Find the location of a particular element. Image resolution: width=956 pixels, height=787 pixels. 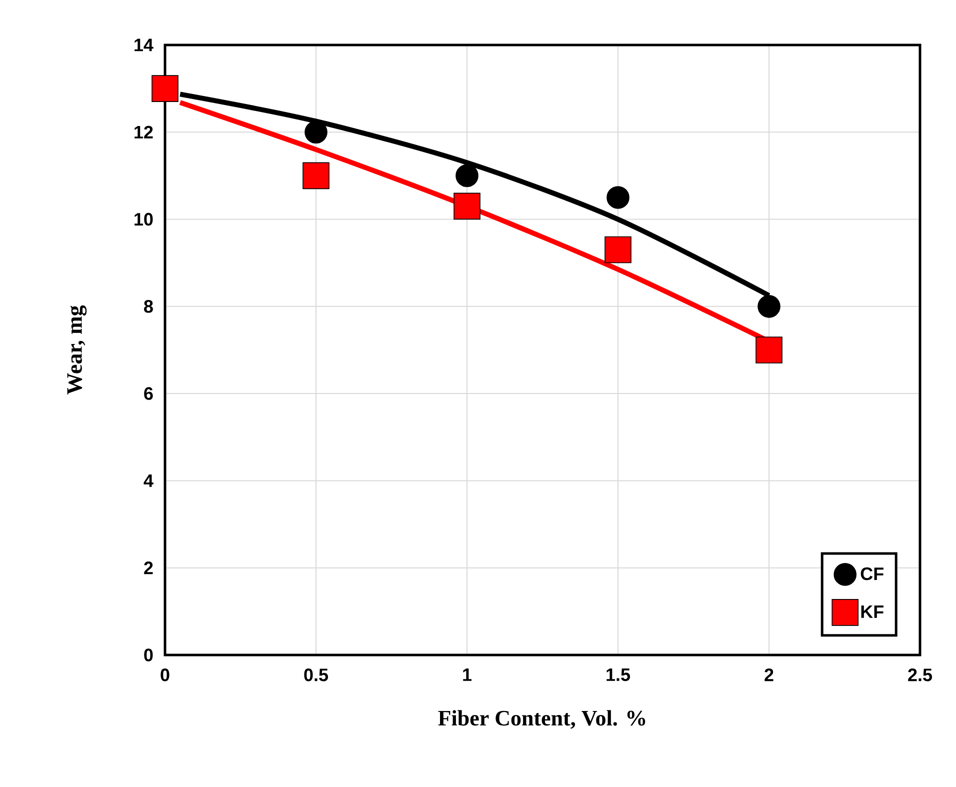

y-tick-label: 14 is located at coordinates (144, 45).